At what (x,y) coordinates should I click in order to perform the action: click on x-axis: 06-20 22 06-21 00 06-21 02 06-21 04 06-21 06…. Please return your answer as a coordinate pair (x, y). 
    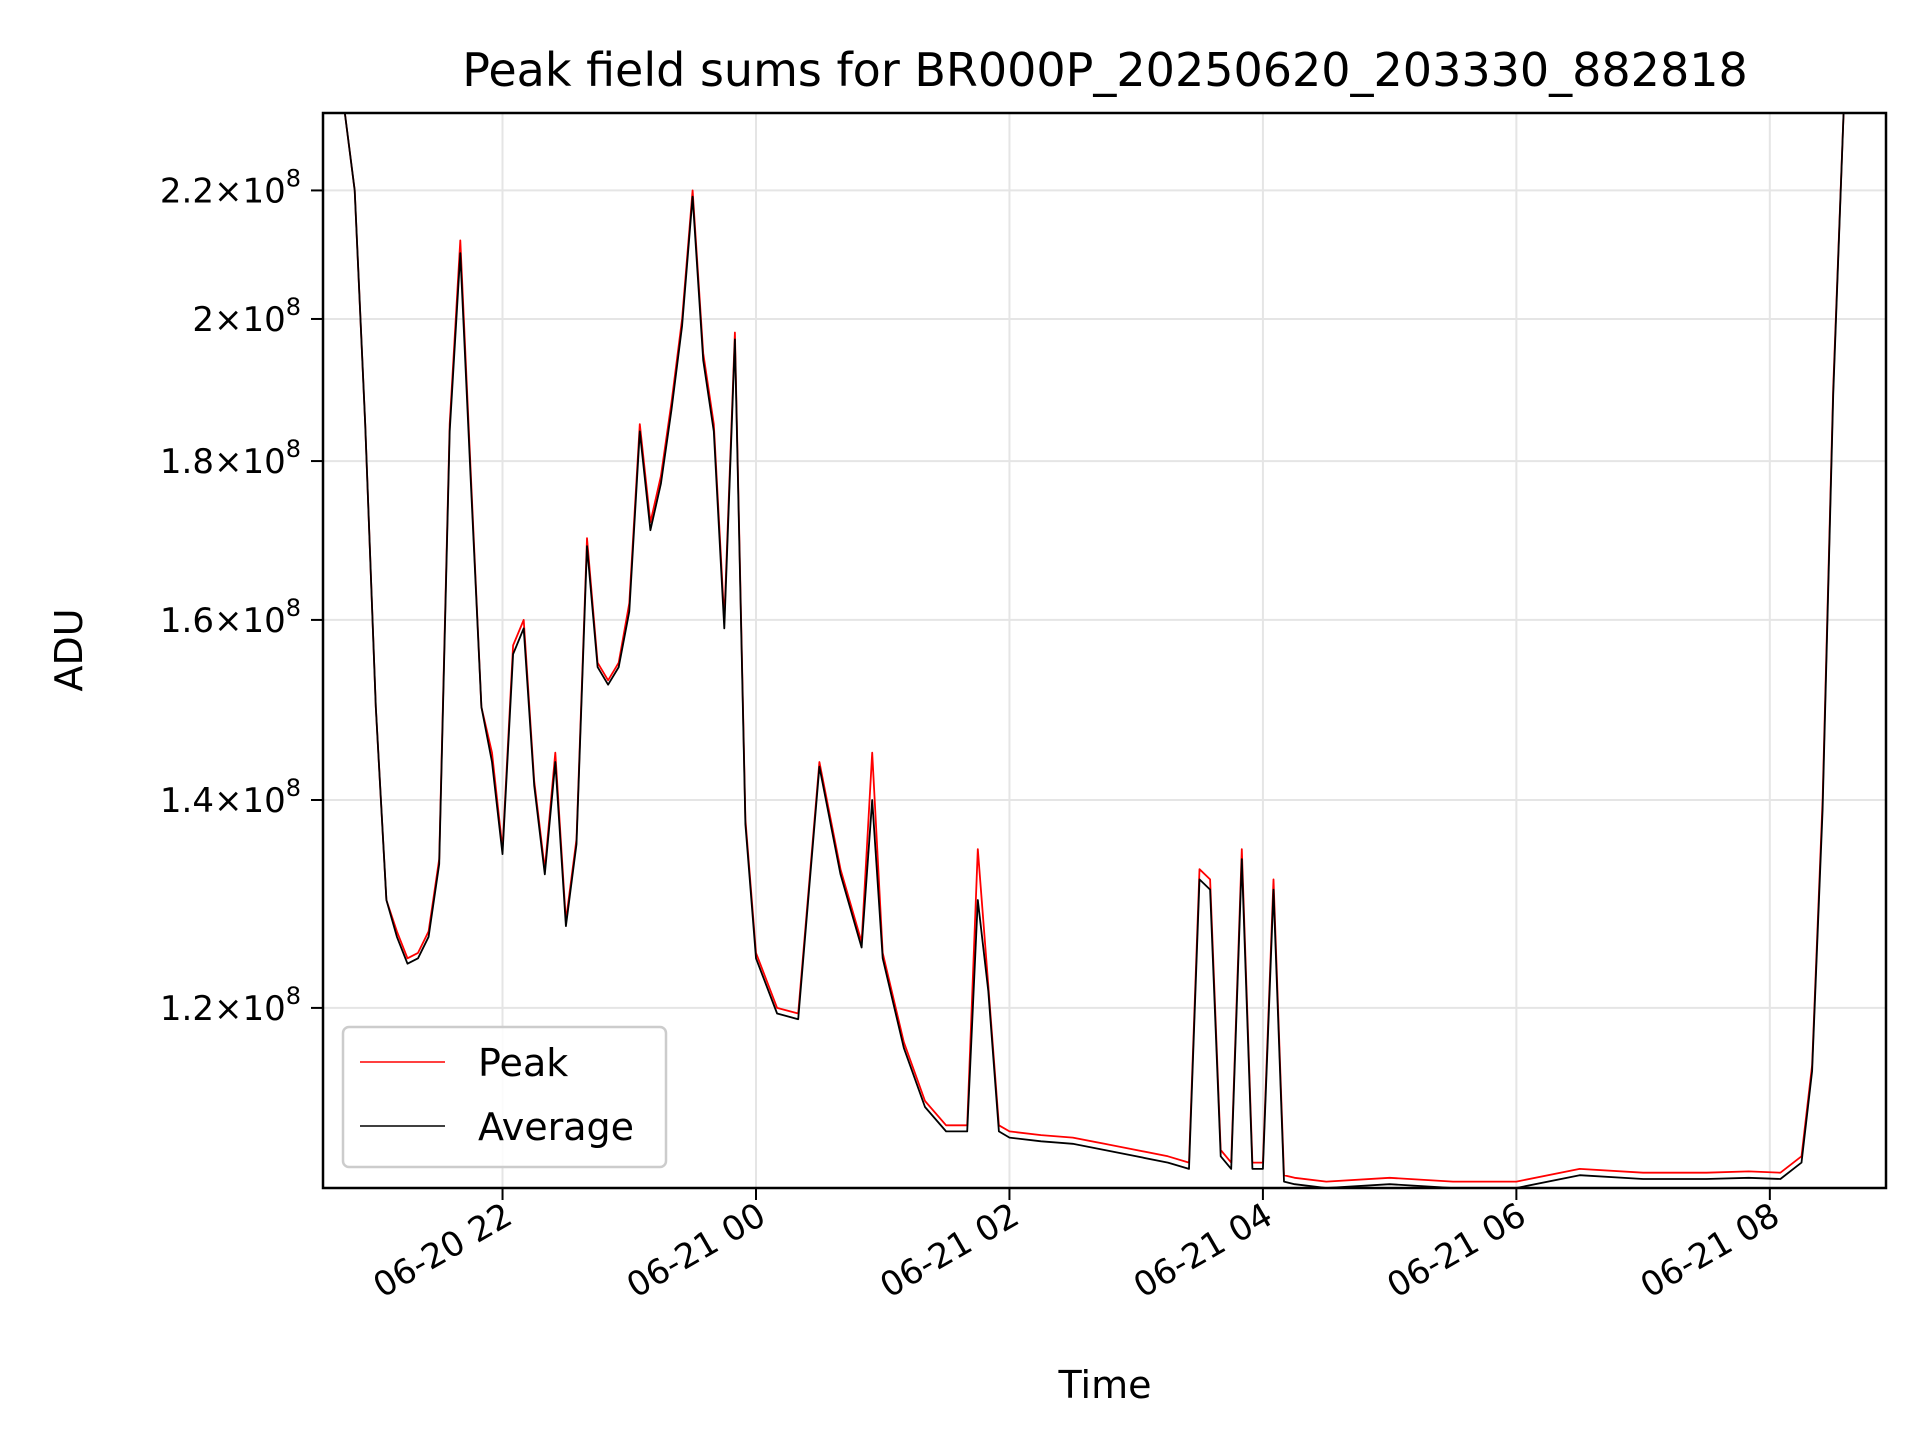
    Looking at the image, I should click on (1076, 1247).